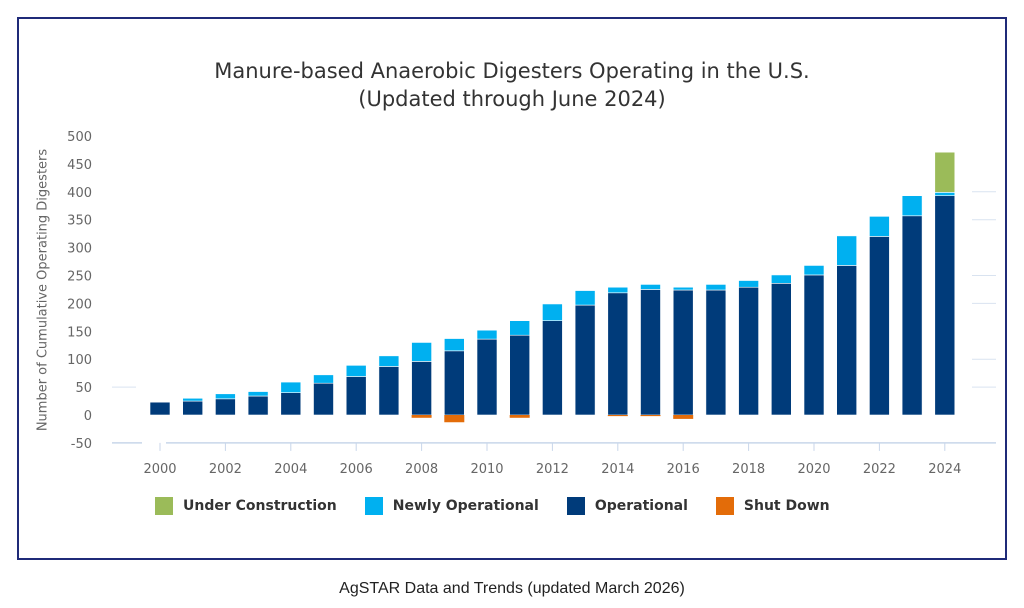 The image size is (1024, 608). Describe the element at coordinates (683, 352) in the screenshot. I see `bar-operational-2016` at that location.